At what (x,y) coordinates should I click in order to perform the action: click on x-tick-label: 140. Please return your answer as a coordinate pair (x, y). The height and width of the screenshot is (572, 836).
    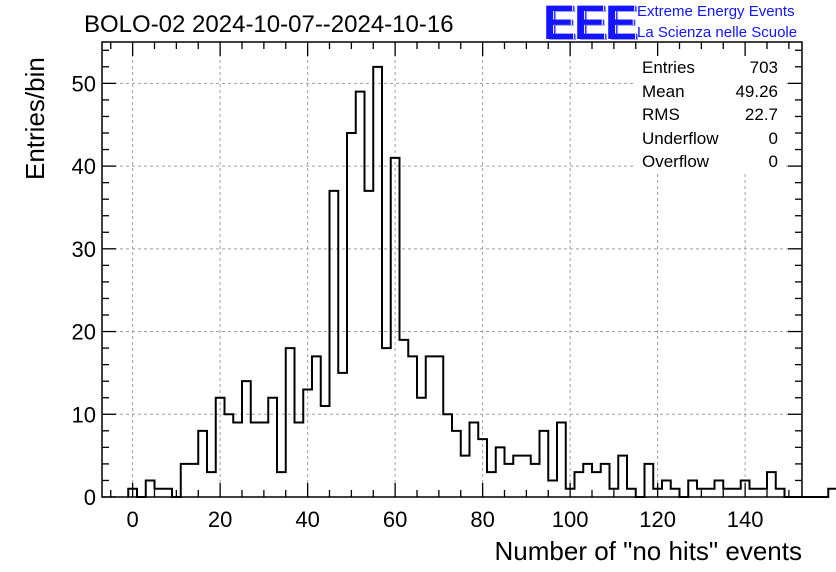
    Looking at the image, I should click on (745, 519).